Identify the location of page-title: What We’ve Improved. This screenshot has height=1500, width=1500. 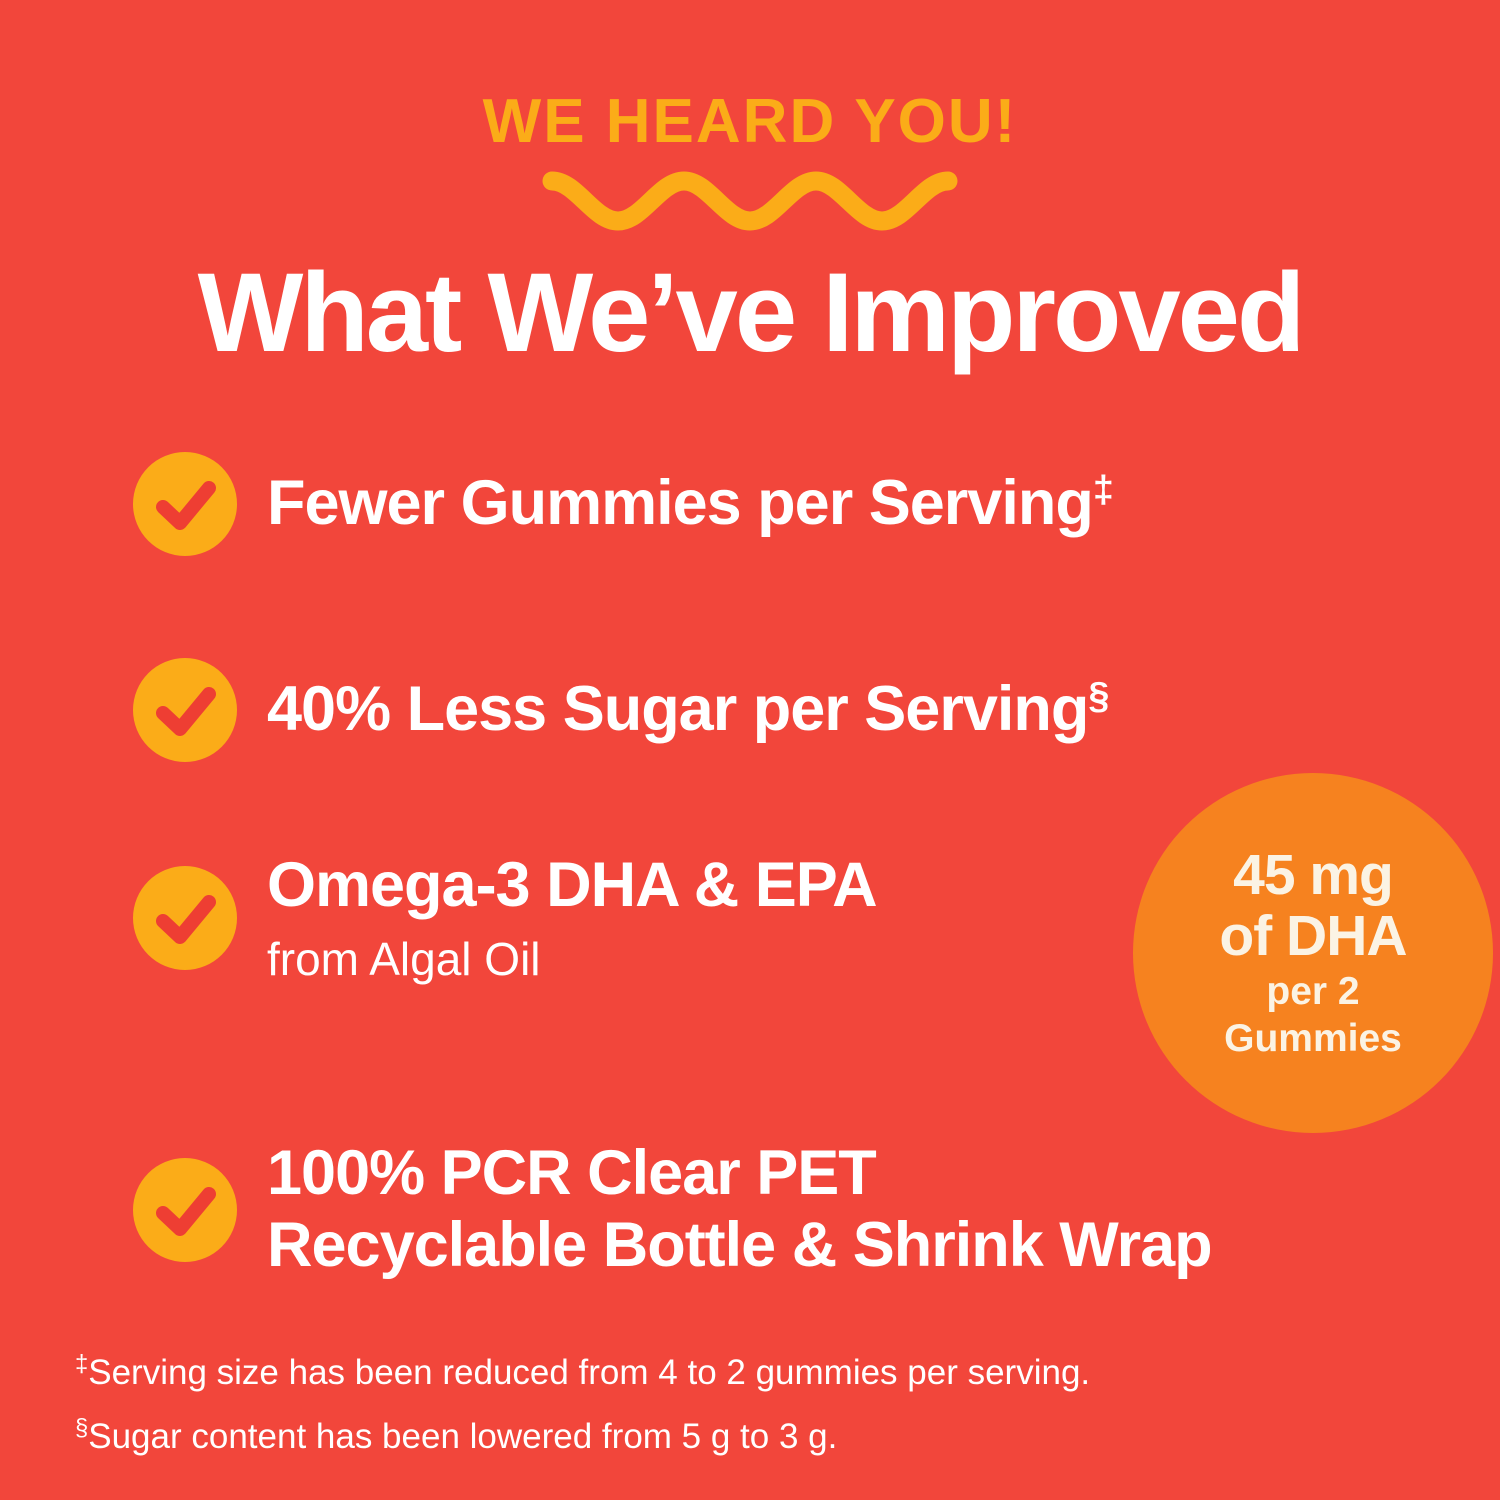
(751, 312).